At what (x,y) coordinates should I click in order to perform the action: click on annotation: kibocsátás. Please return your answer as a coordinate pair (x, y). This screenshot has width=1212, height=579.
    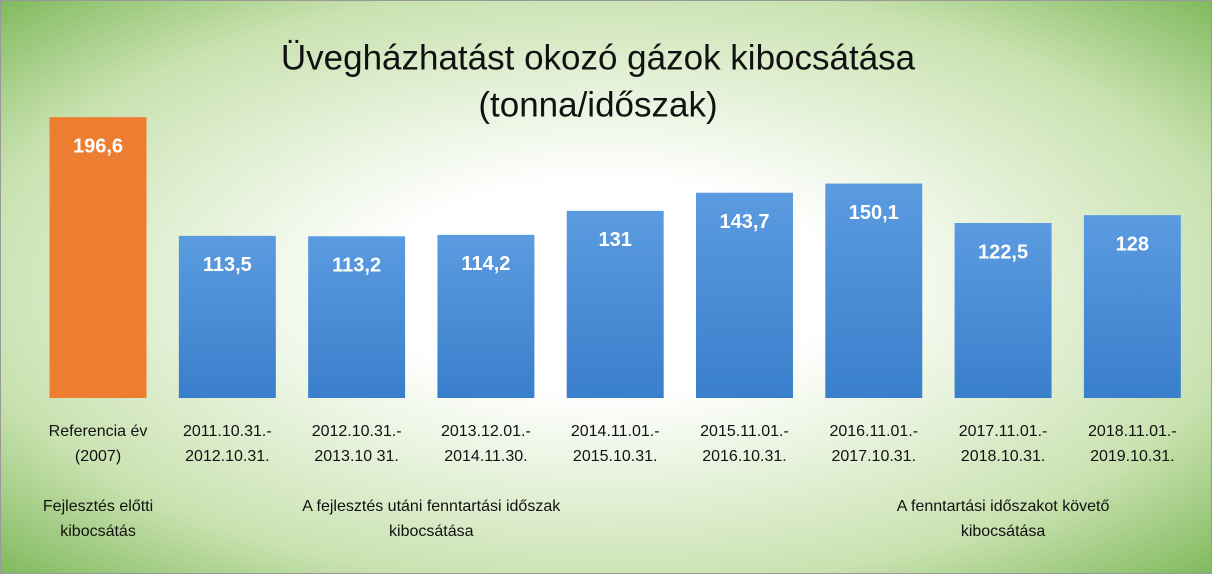
    Looking at the image, I should click on (98, 531).